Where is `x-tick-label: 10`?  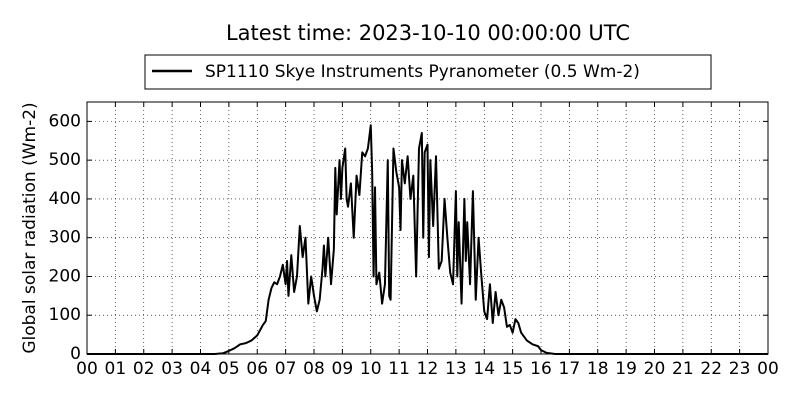
x-tick-label: 10 is located at coordinates (371, 369).